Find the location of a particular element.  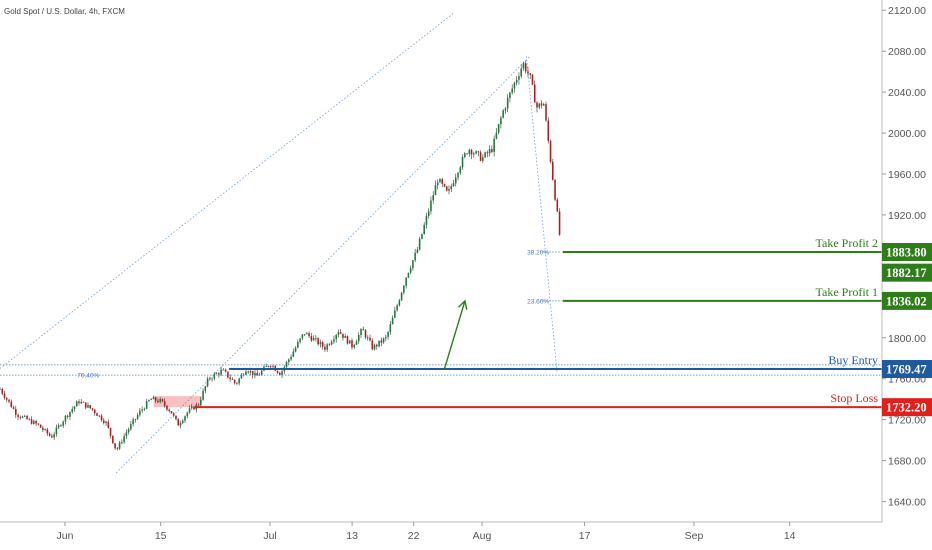

price-tag-buy-entry-text: 1769.47 is located at coordinates (906, 370).